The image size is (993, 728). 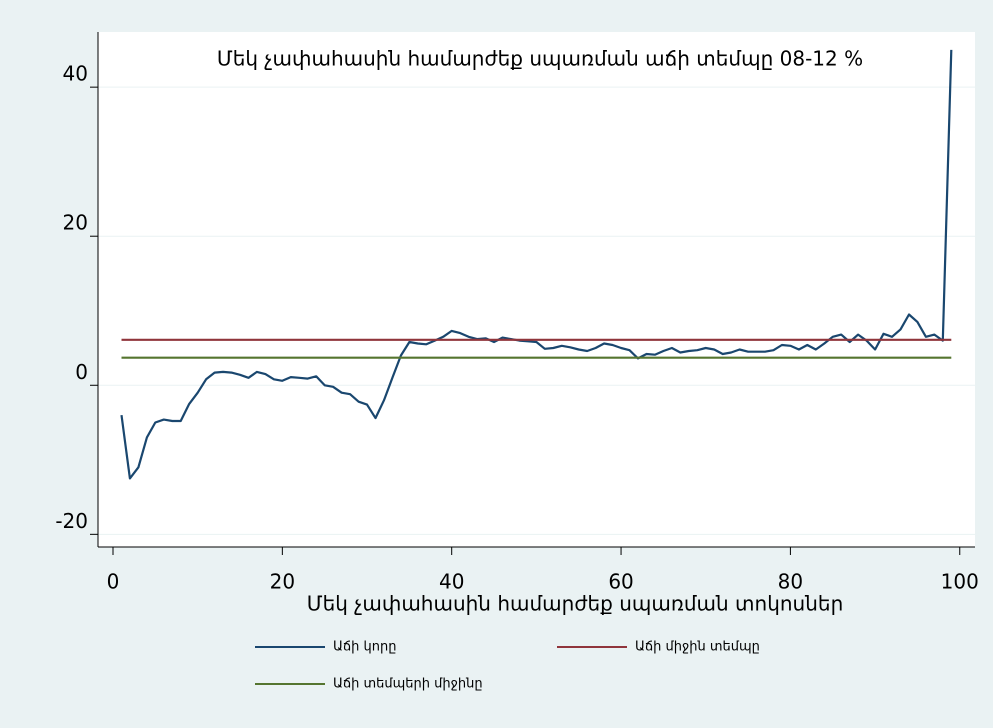 What do you see at coordinates (113, 582) in the screenshot?
I see `x-tick-label: 0` at bounding box center [113, 582].